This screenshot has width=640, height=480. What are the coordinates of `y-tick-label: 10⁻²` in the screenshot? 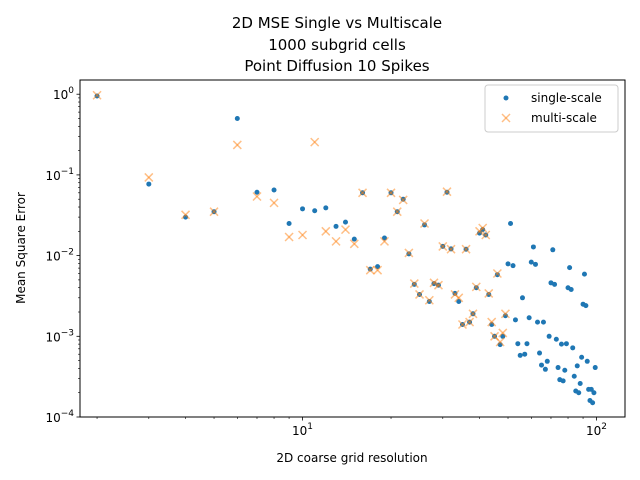 It's located at (59, 256).